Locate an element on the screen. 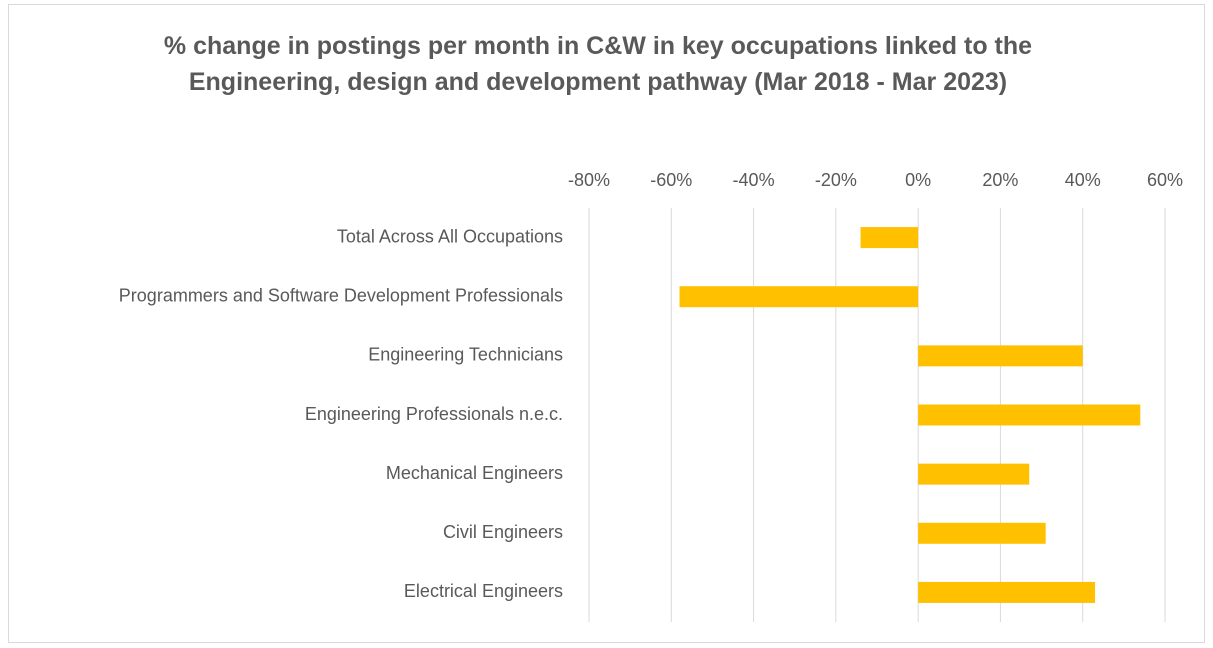 The width and height of the screenshot is (1213, 648). x-tick-label: -60% is located at coordinates (671, 180).